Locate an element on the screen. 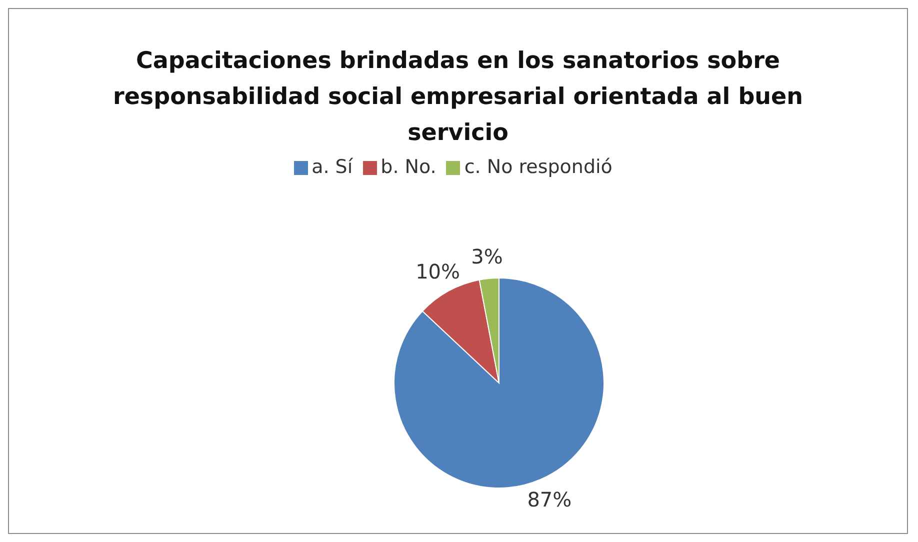 The width and height of the screenshot is (918, 542). data-label: 3% is located at coordinates (487, 256).